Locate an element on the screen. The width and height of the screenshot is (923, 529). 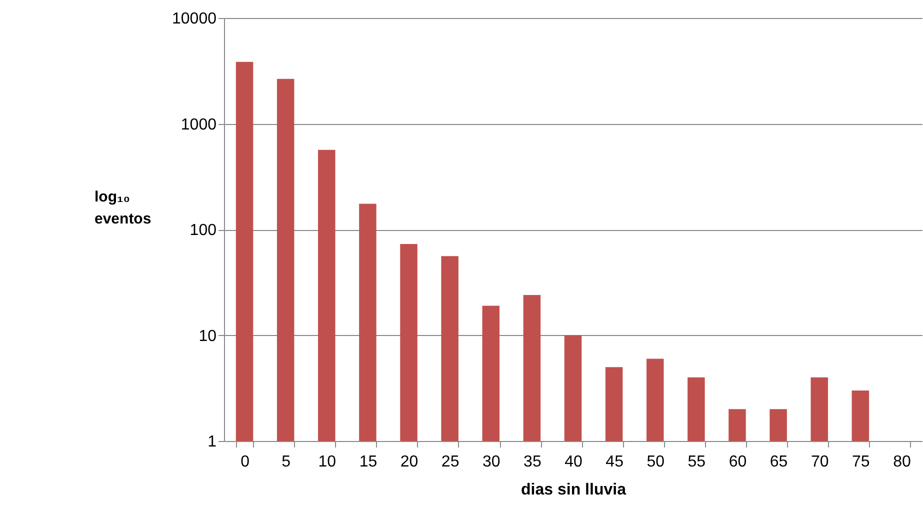
x-axis-title: dias sin lluvia is located at coordinates (573, 490).